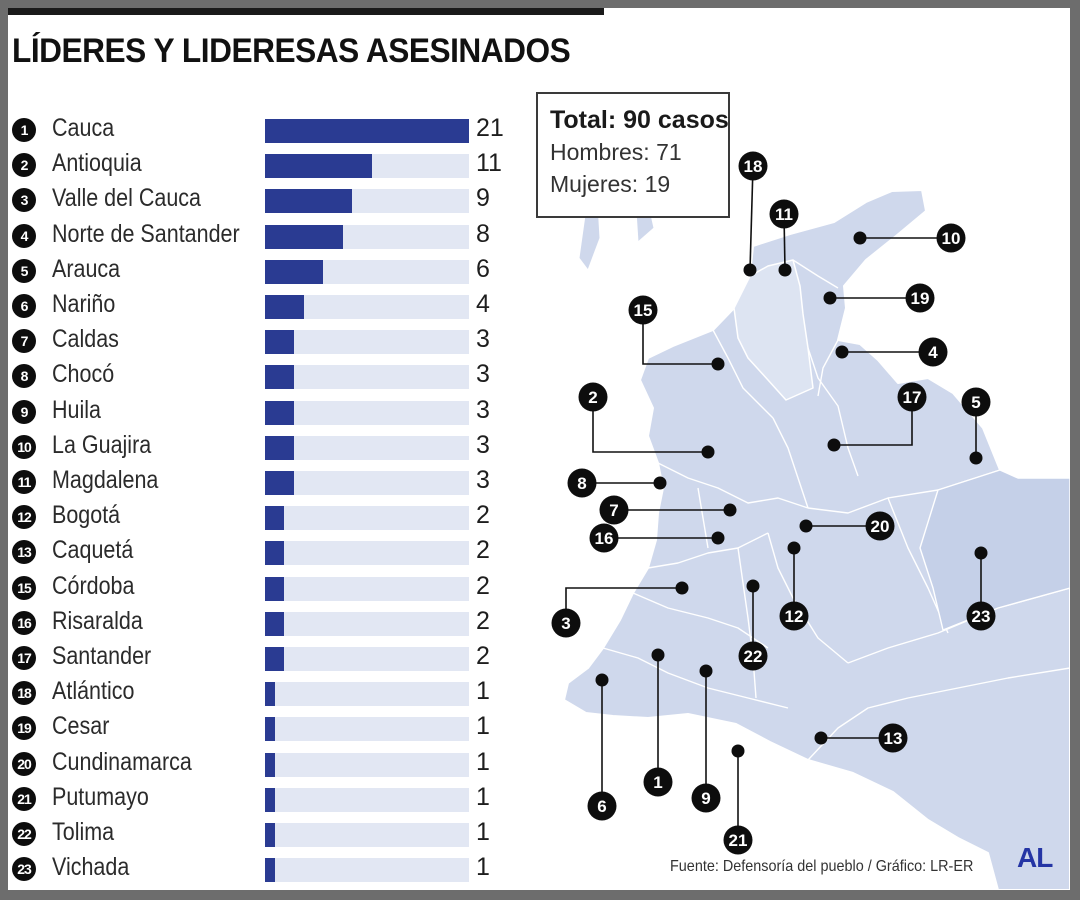  What do you see at coordinates (105, 480) in the screenshot?
I see `category-label: Magdalena` at bounding box center [105, 480].